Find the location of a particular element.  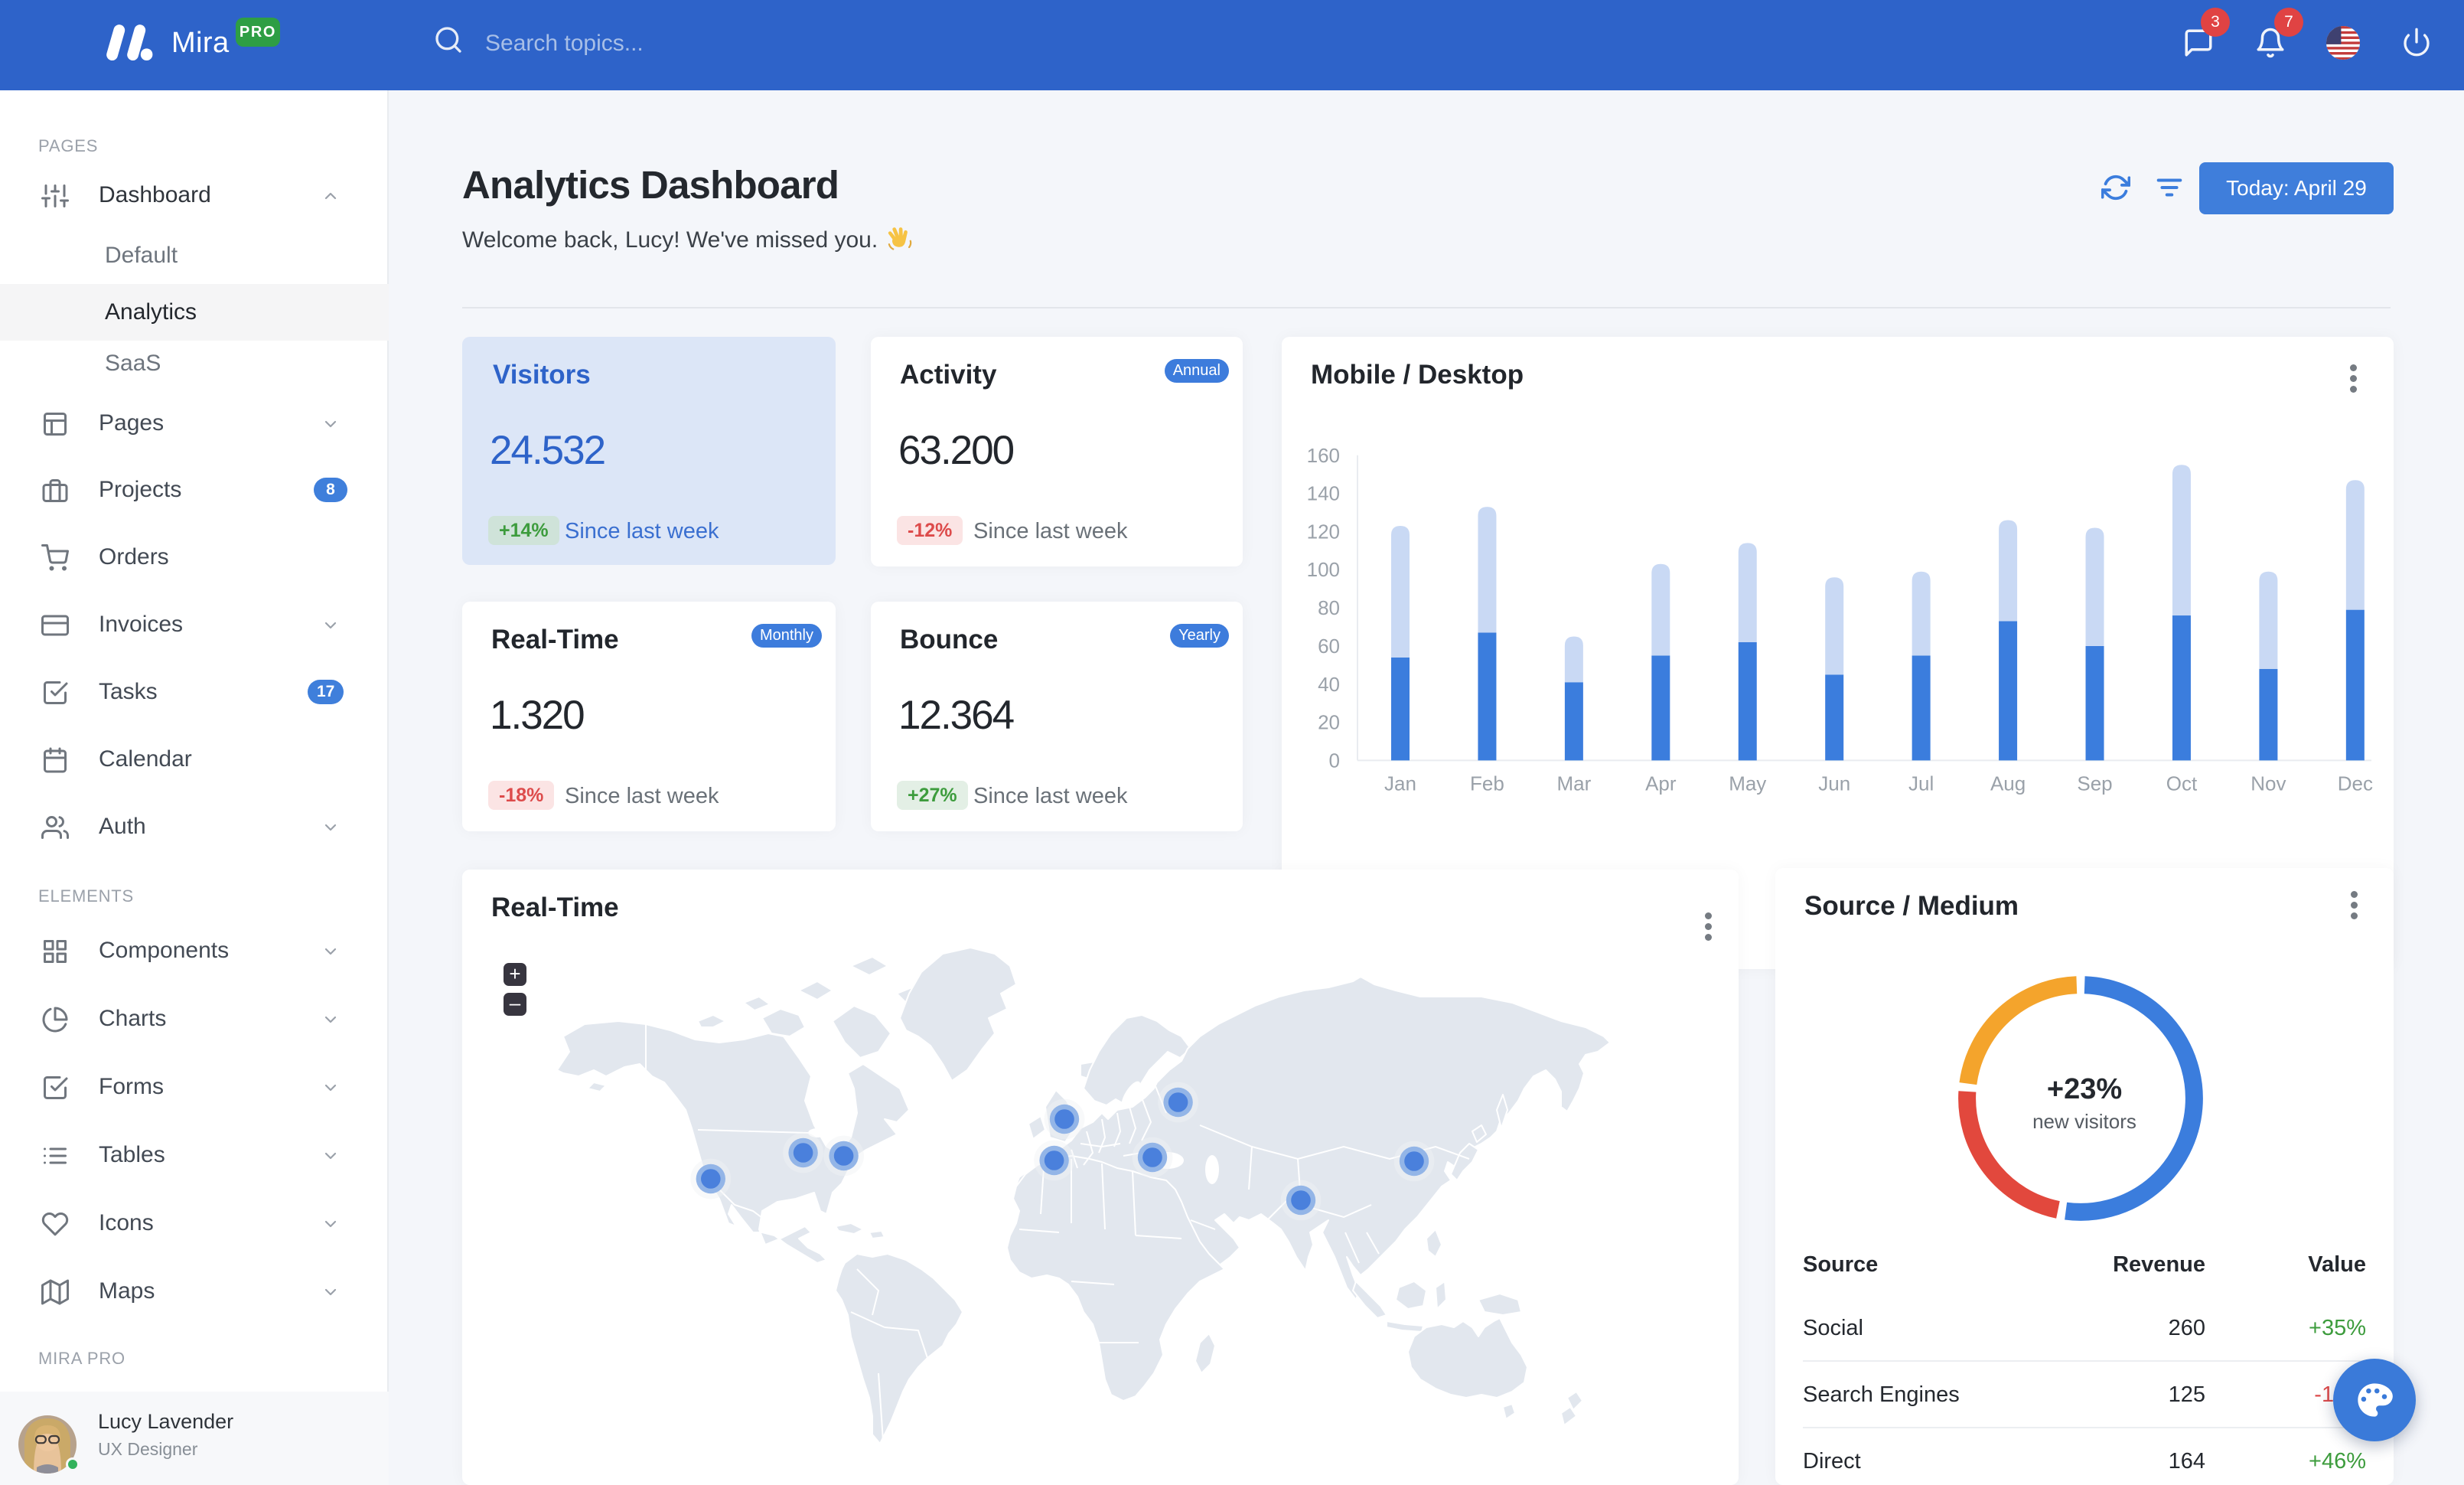

svg-text: Apr is located at coordinates (1661, 783).